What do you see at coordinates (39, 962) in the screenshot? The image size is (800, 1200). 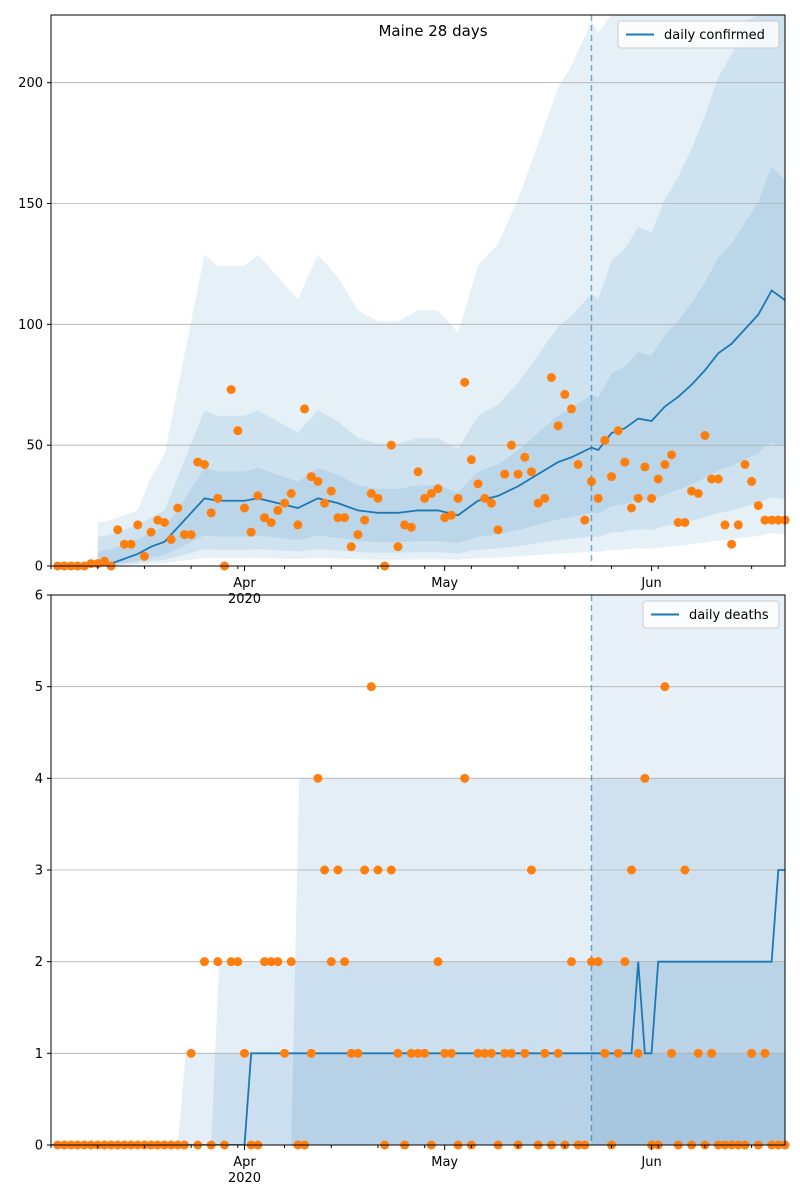 I see `y-tick-label: 2` at bounding box center [39, 962].